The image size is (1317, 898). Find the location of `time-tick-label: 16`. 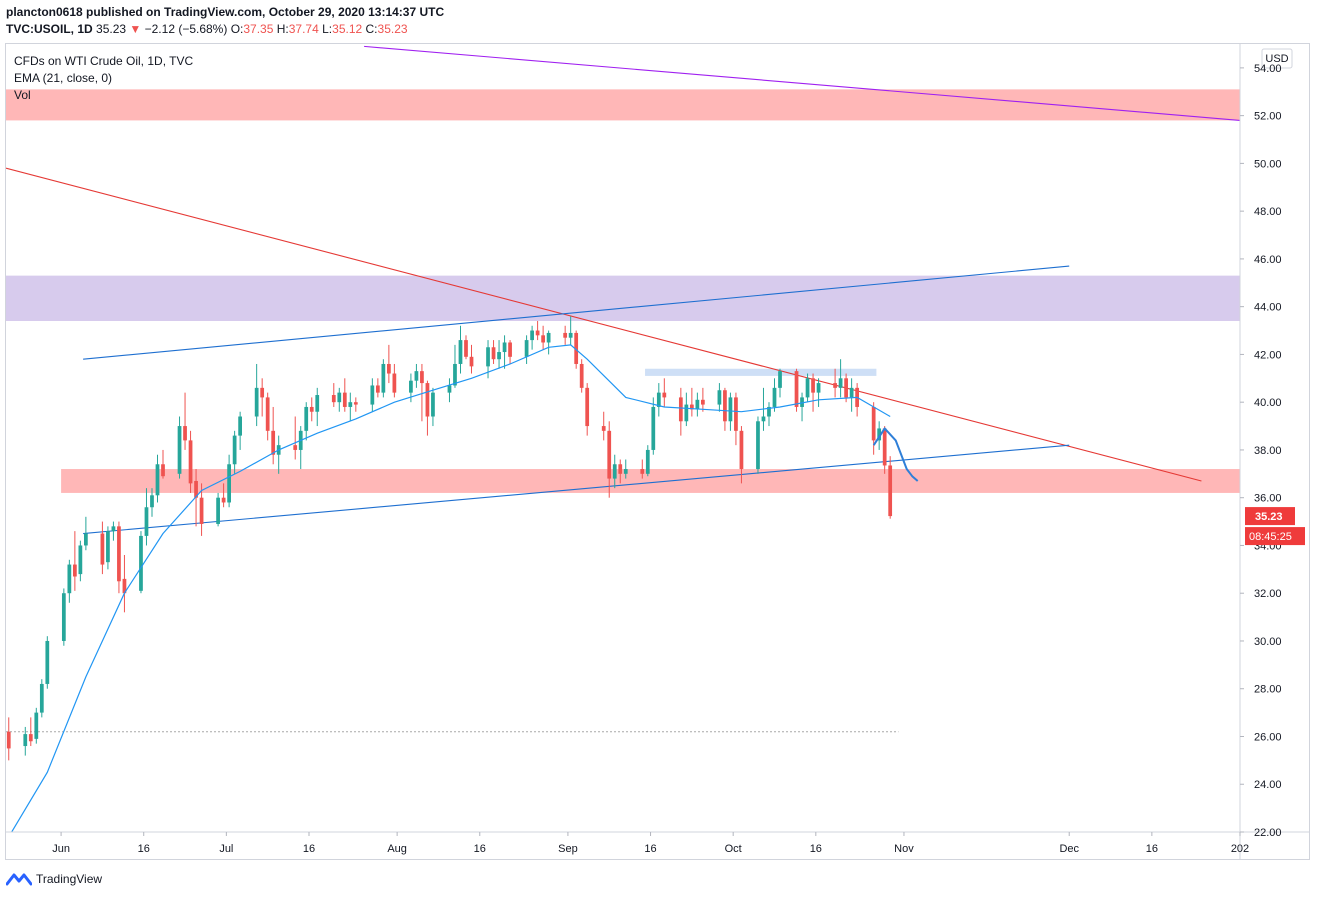

time-tick-label: 16 is located at coordinates (309, 849).